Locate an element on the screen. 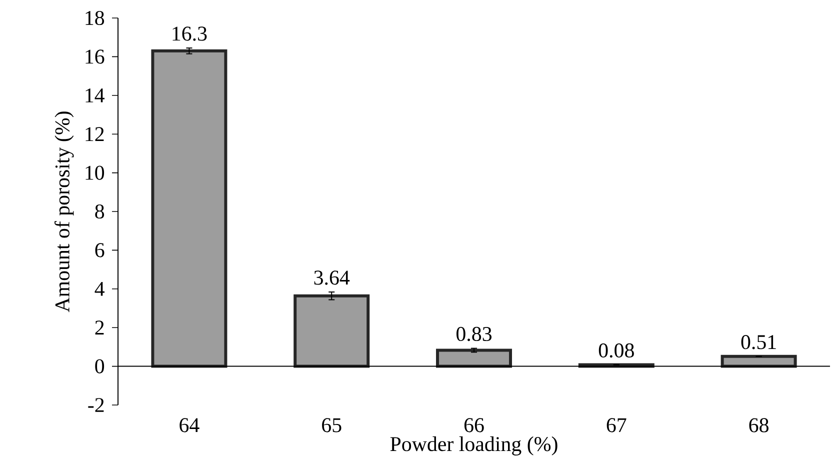 The height and width of the screenshot is (462, 834). x-tick-label: 65 is located at coordinates (332, 425).